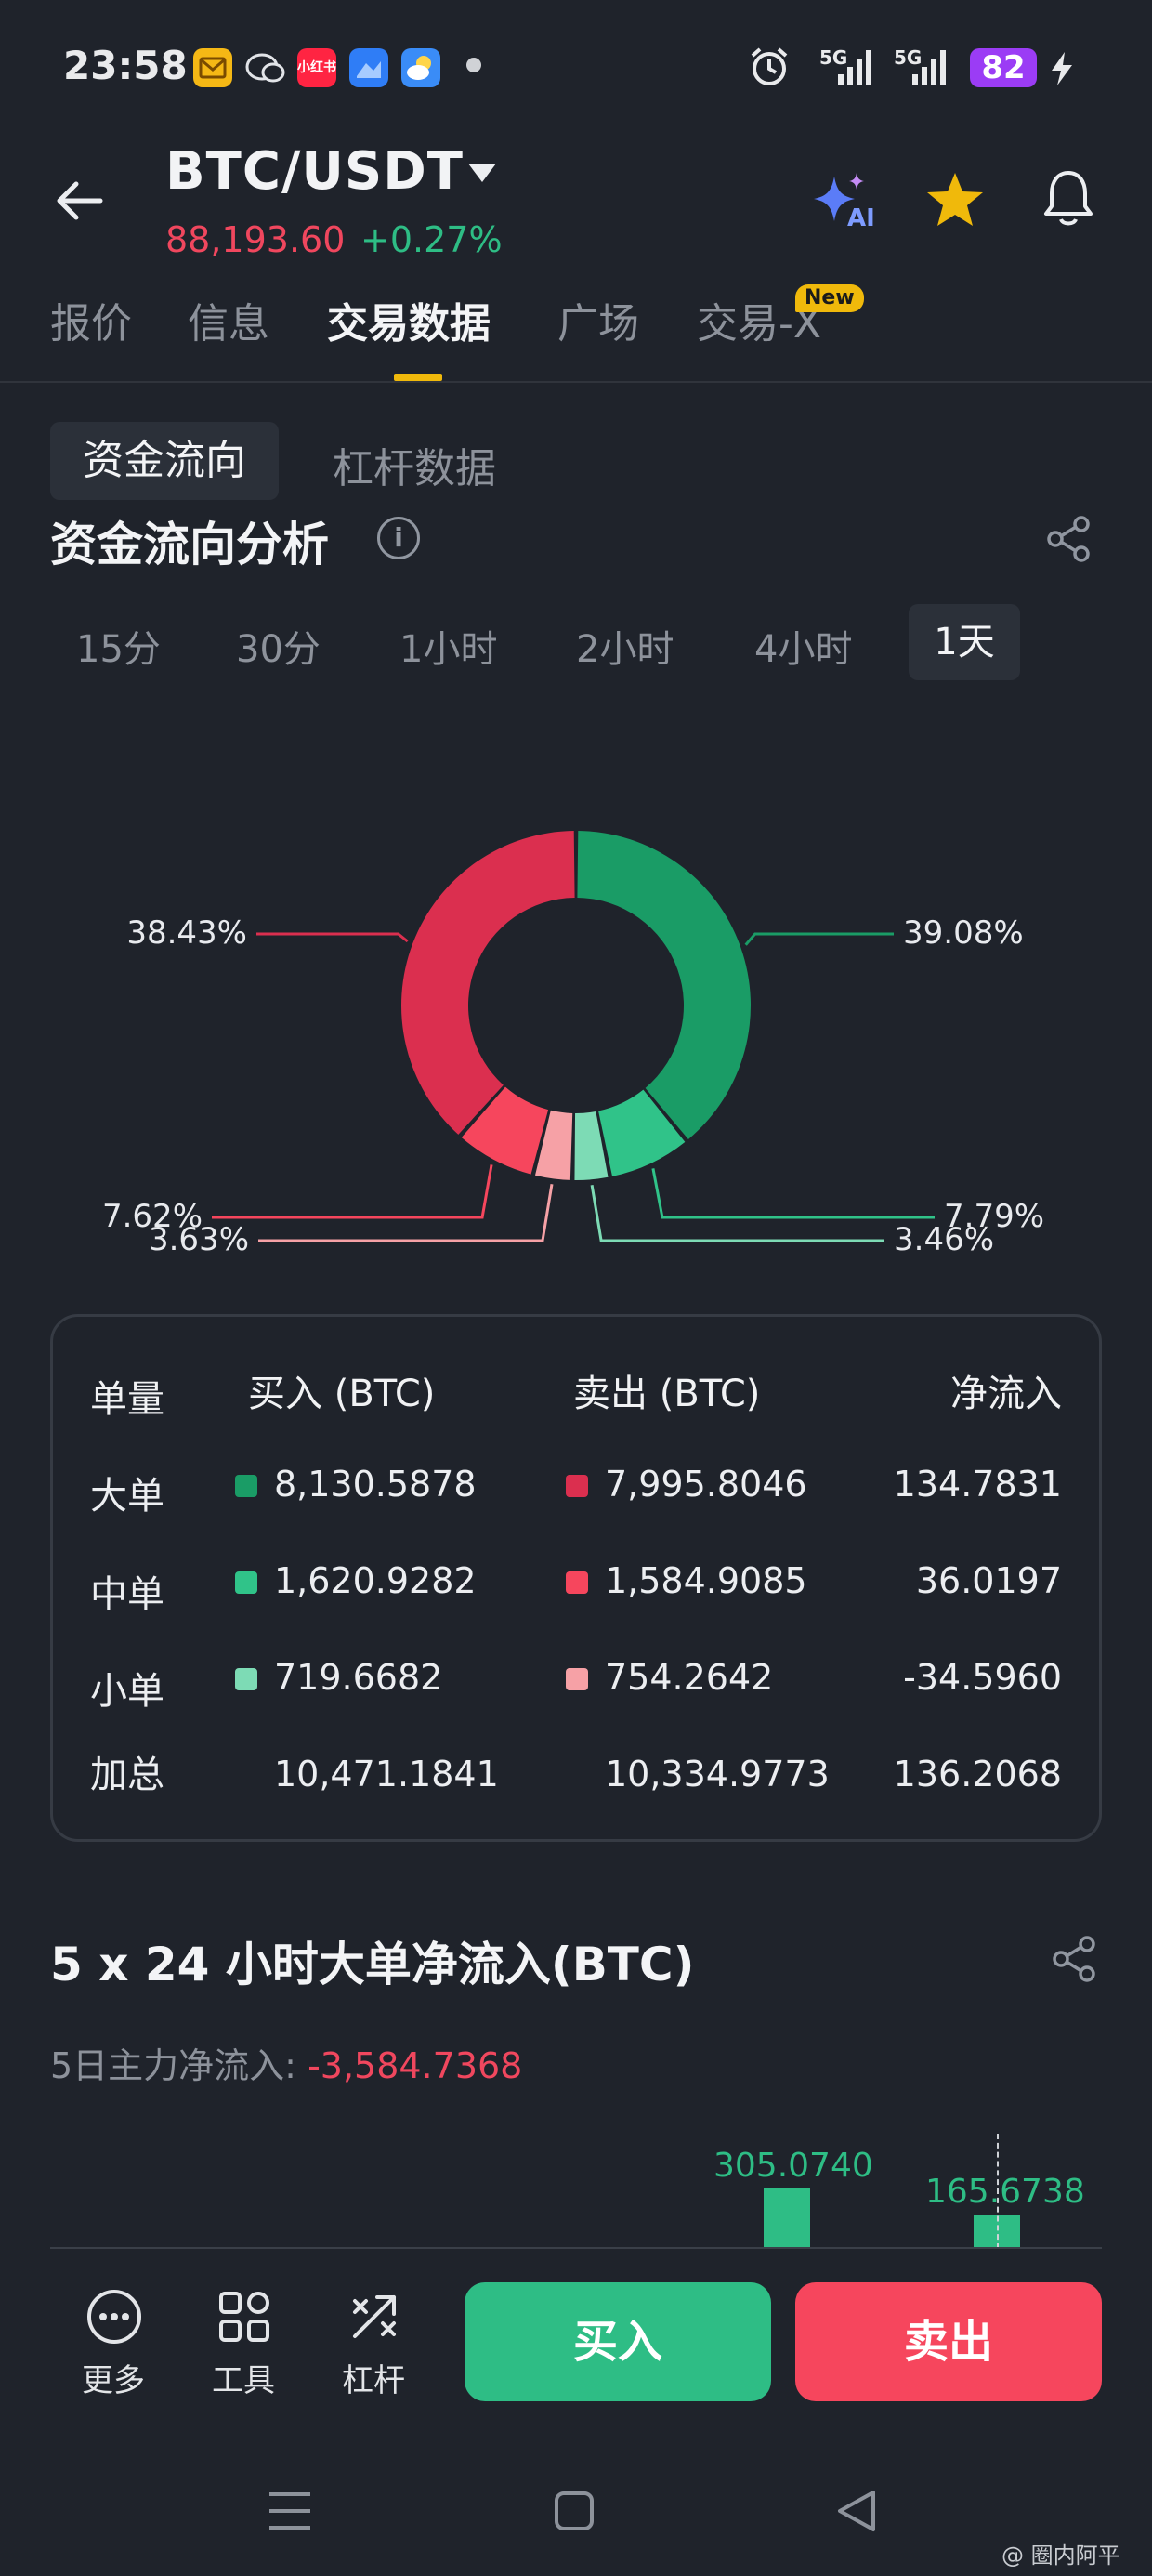 Image resolution: width=1152 pixels, height=2576 pixels. Describe the element at coordinates (473, 65) in the screenshot. I see `notification-dot` at that location.